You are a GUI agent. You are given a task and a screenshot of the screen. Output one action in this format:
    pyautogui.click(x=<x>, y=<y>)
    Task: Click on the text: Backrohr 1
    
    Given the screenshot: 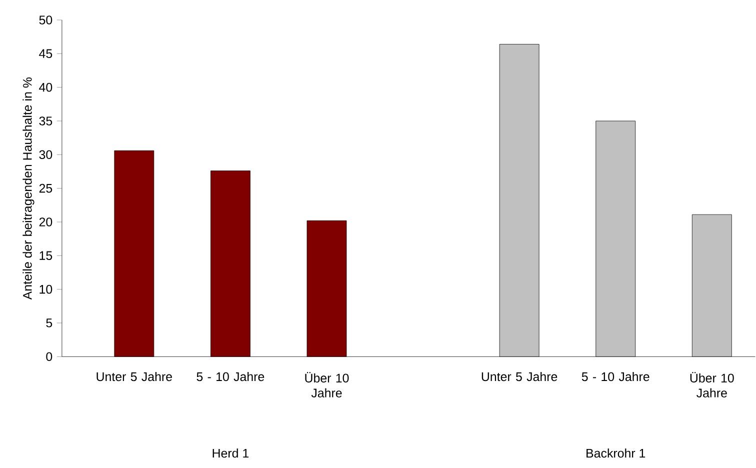 What is the action you would take?
    pyautogui.click(x=616, y=453)
    